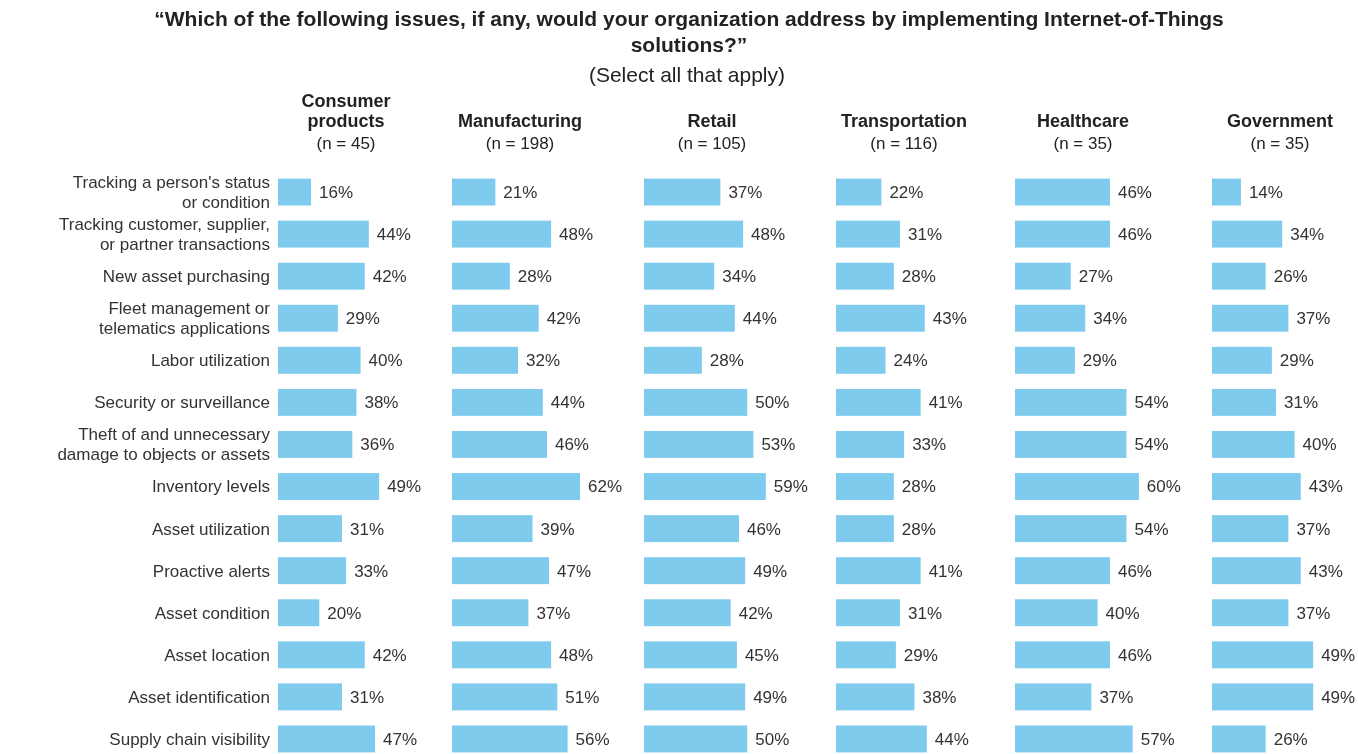 The image size is (1358, 754). What do you see at coordinates (949, 319) in the screenshot?
I see `data-label: 43%` at bounding box center [949, 319].